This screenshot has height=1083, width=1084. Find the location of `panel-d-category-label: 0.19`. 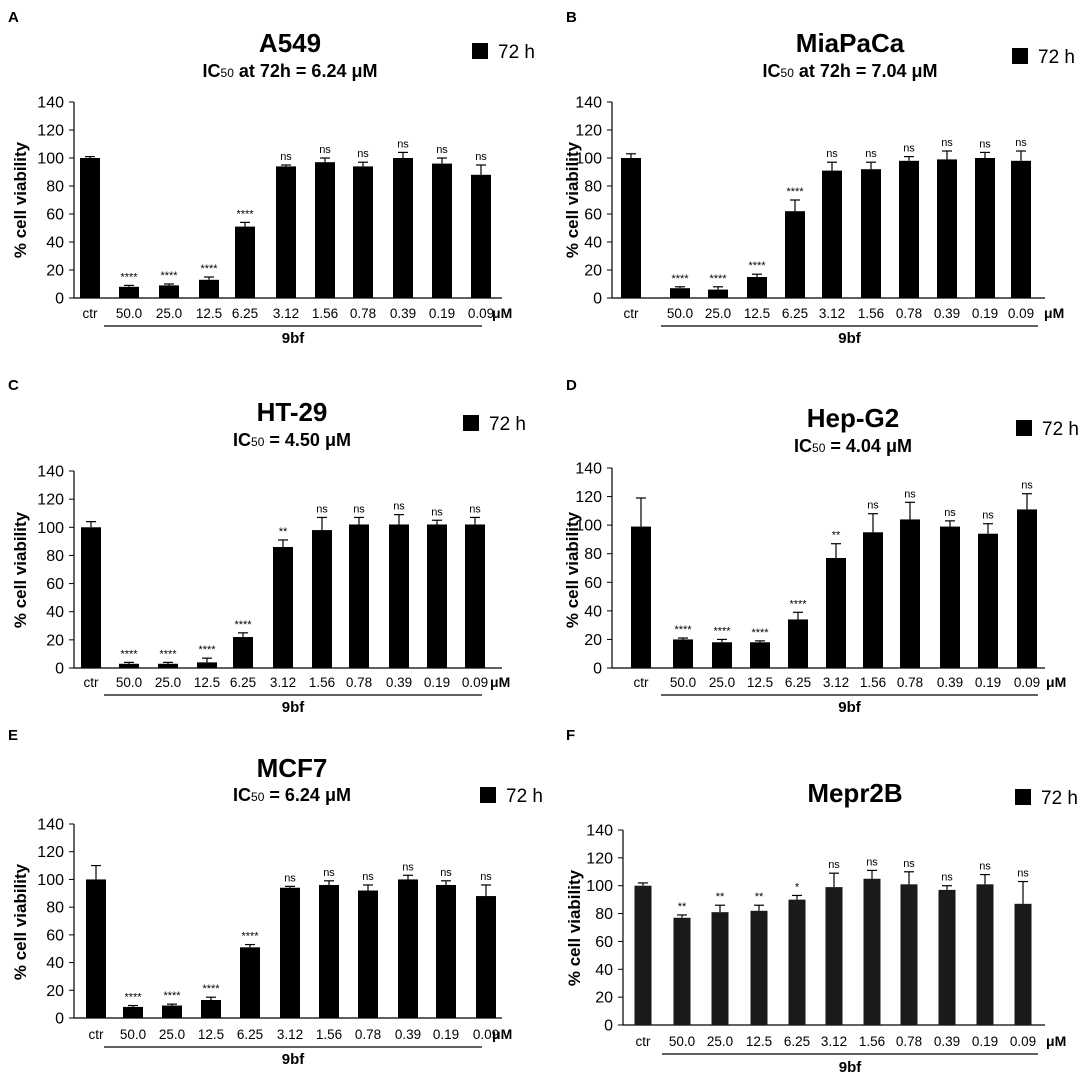

panel-d-category-label: 0.19 is located at coordinates (988, 682).